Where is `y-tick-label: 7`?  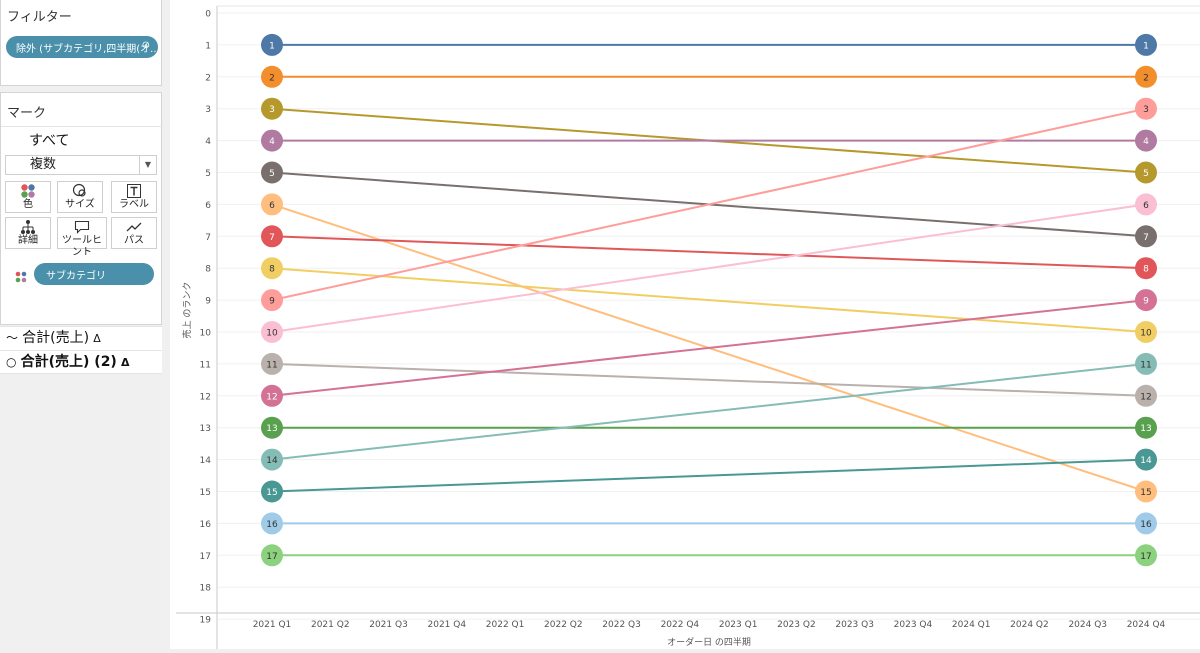
y-tick-label: 7 is located at coordinates (208, 238).